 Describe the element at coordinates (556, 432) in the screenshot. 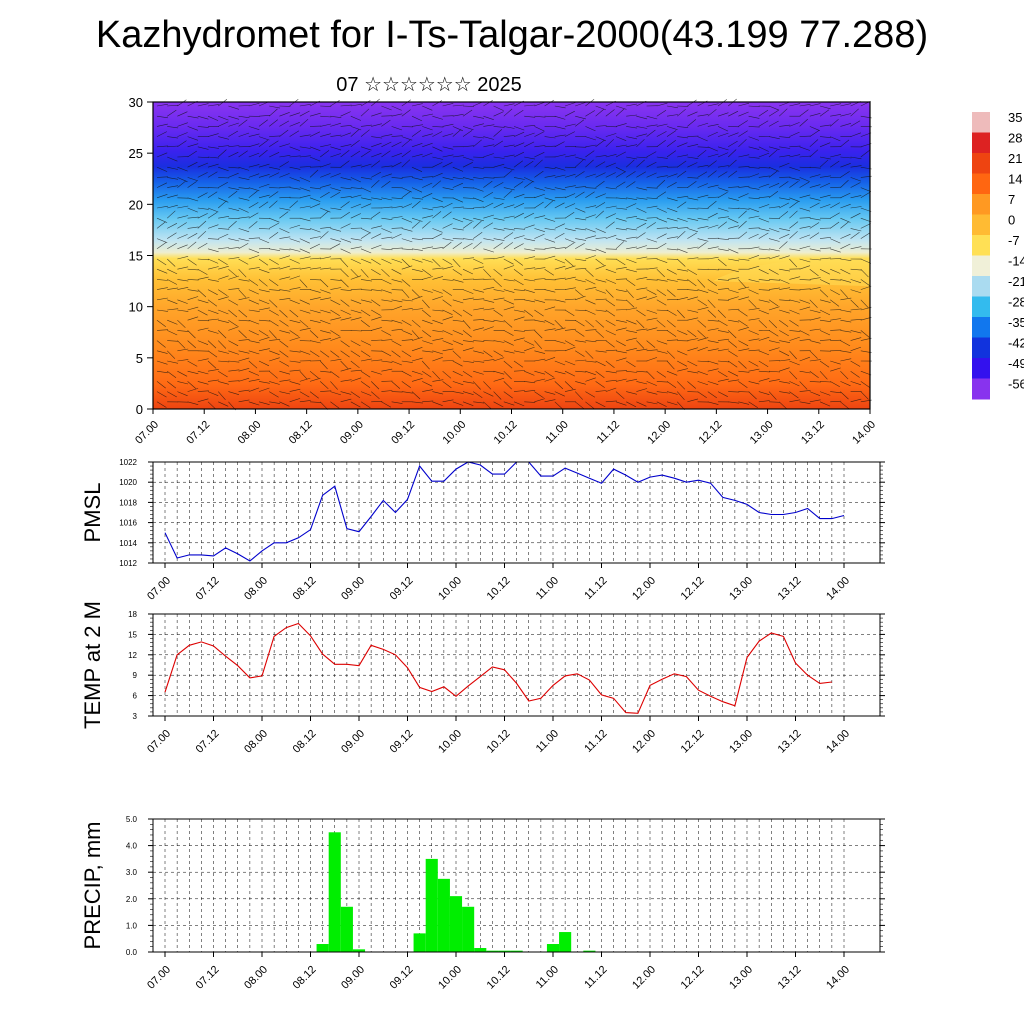

I see `x-tick-label: 11.00` at that location.